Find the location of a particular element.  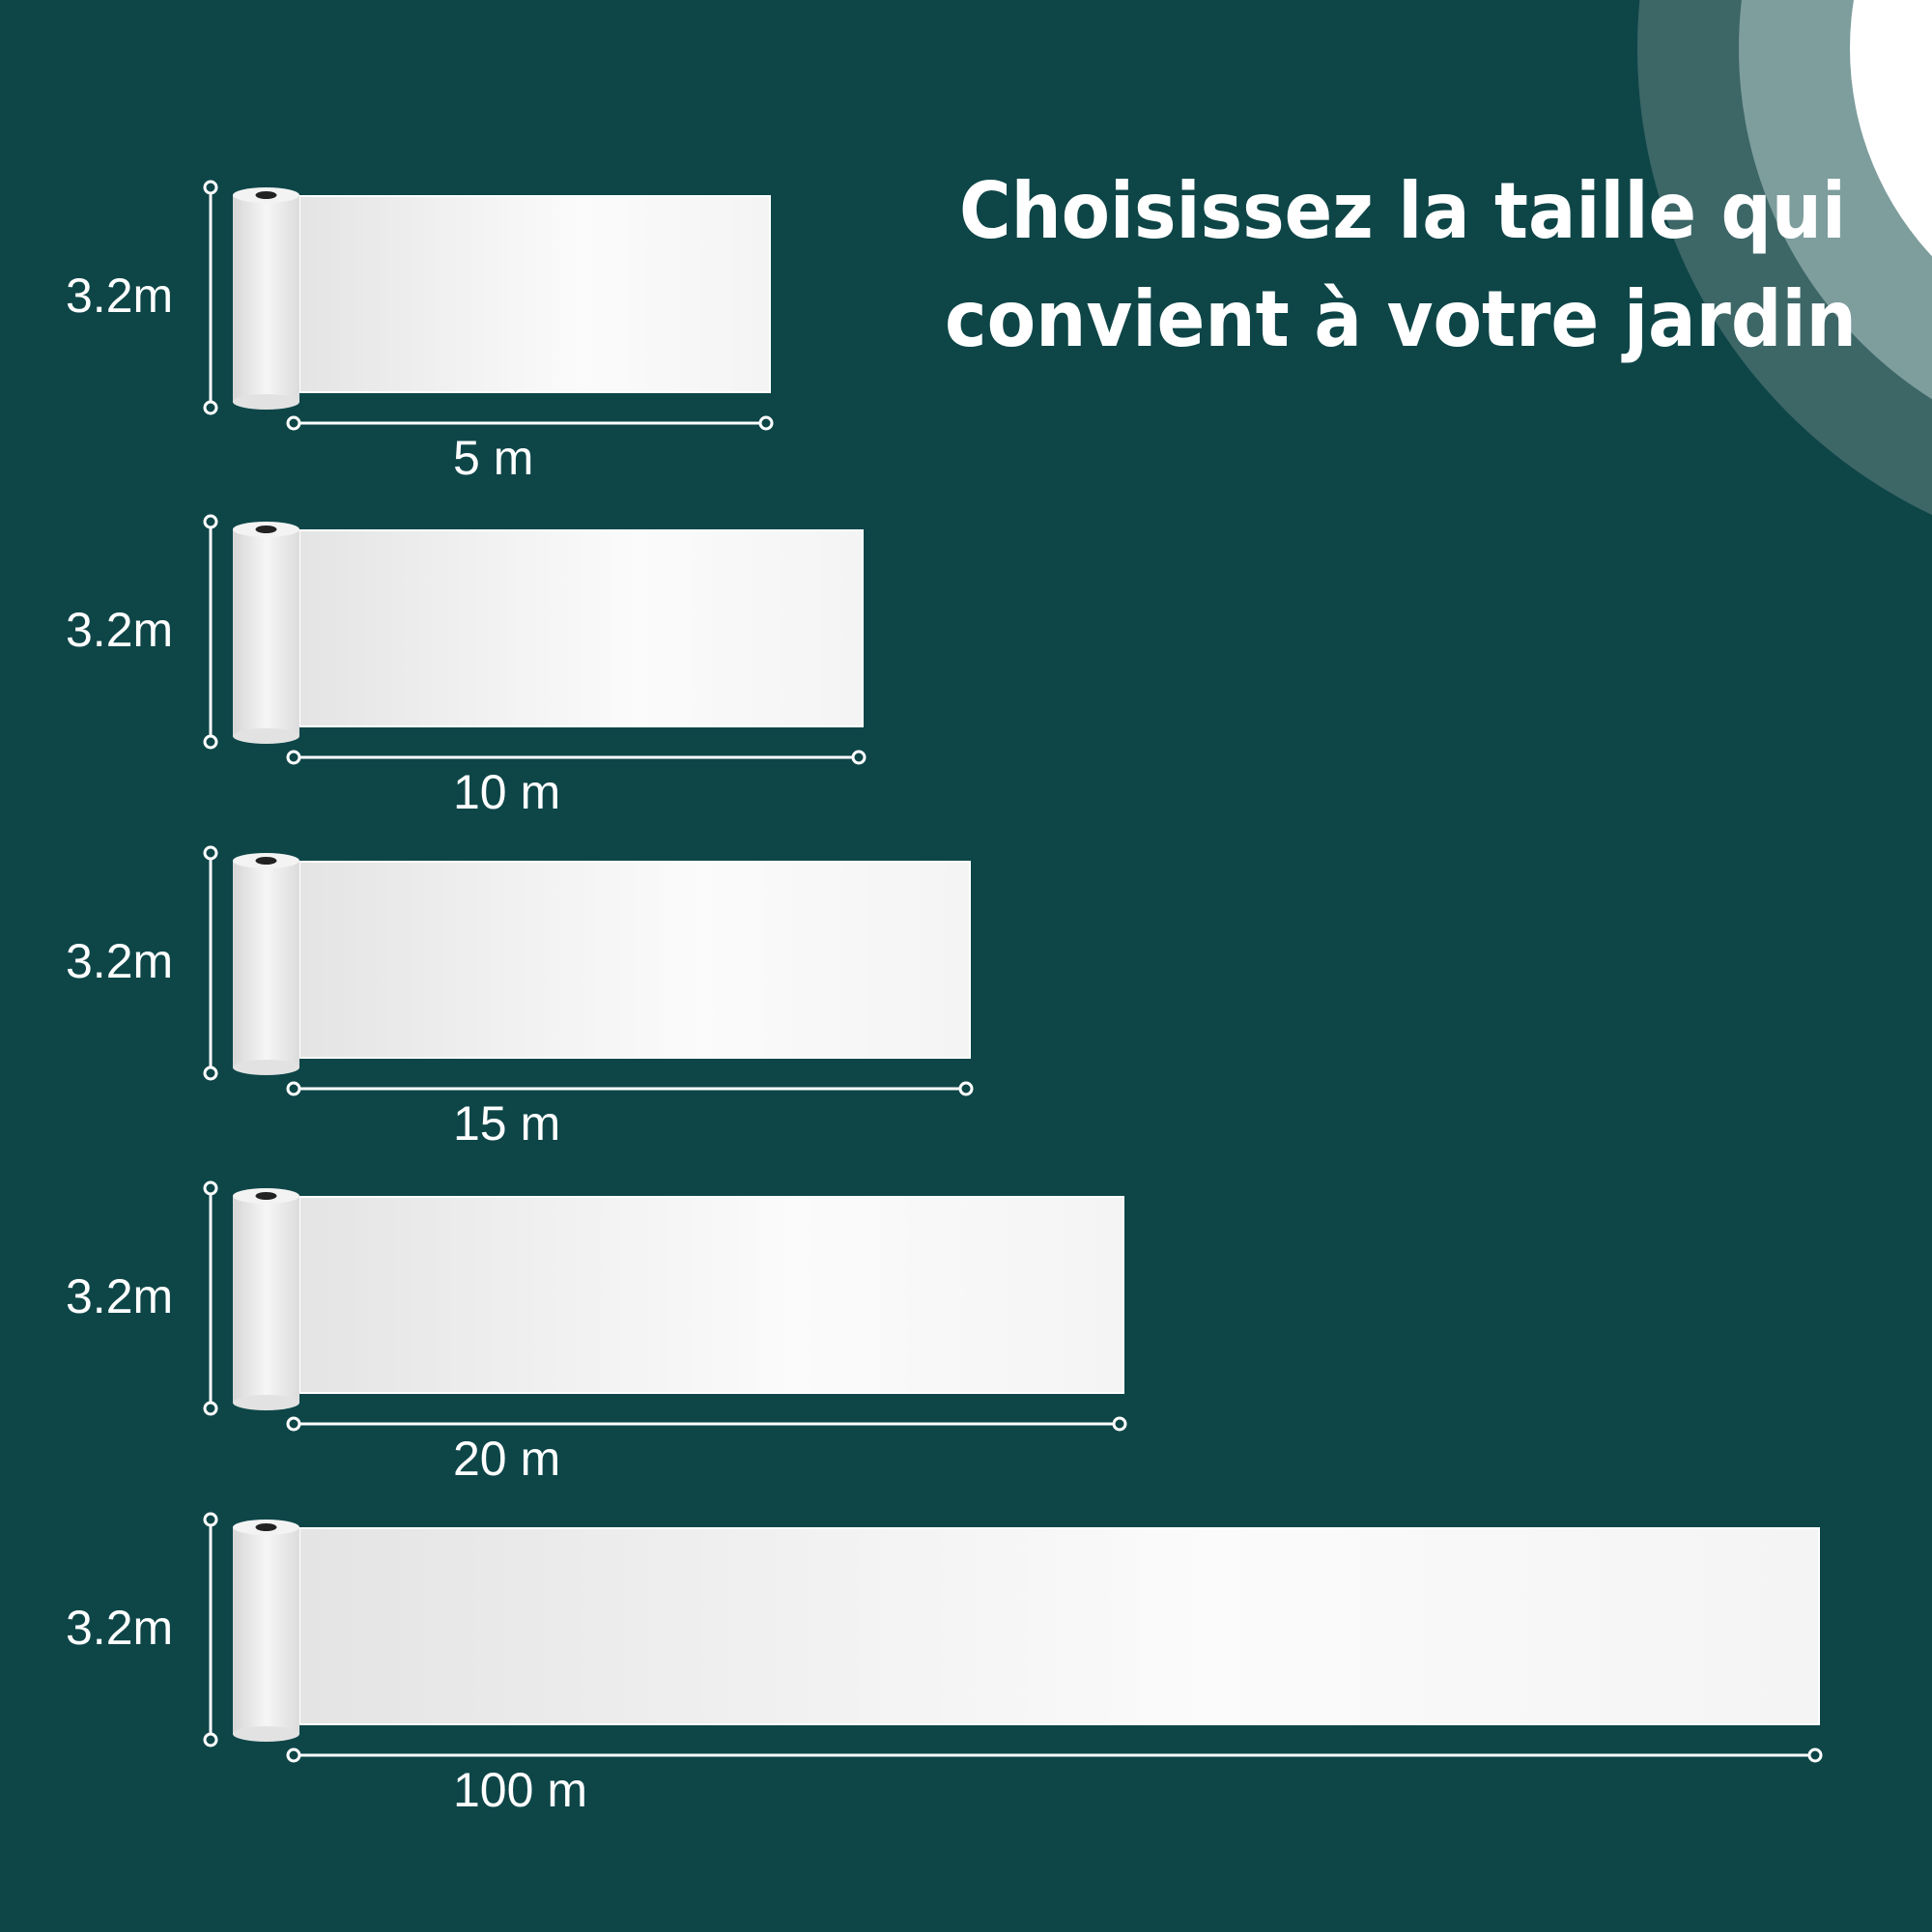

deco-circle-inner is located at coordinates (1891, 128).